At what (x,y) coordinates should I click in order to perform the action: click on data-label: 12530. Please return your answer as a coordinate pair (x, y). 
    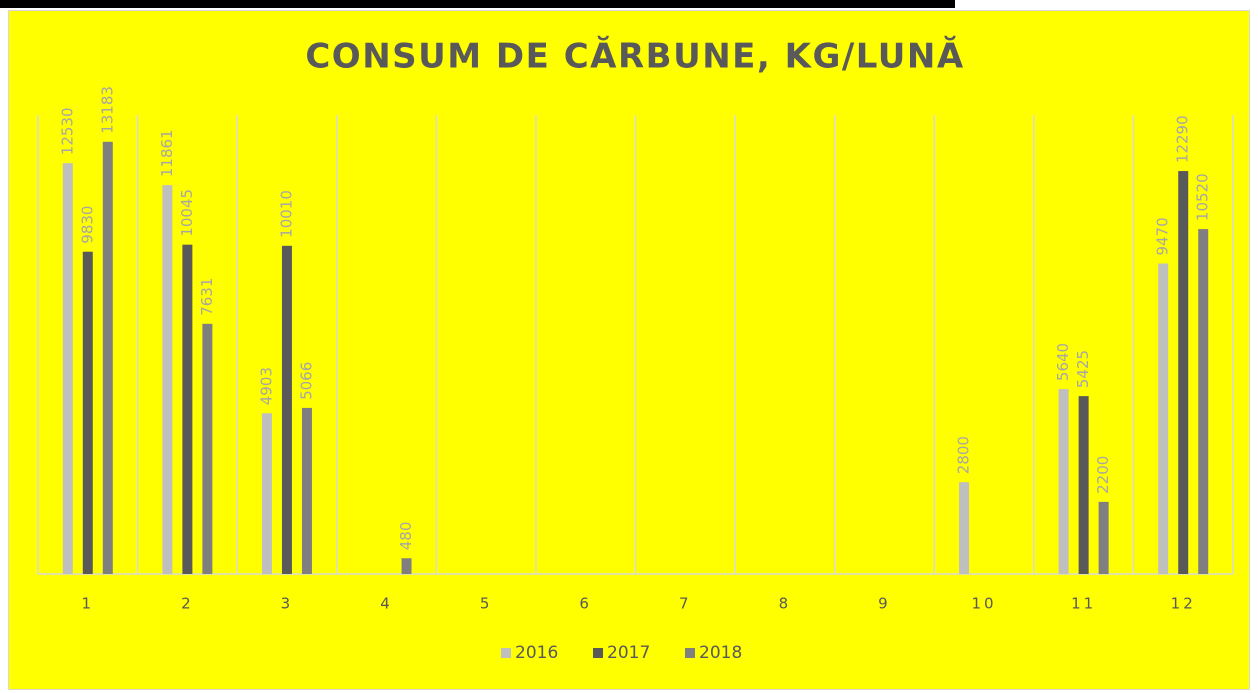
    Looking at the image, I should click on (67, 131).